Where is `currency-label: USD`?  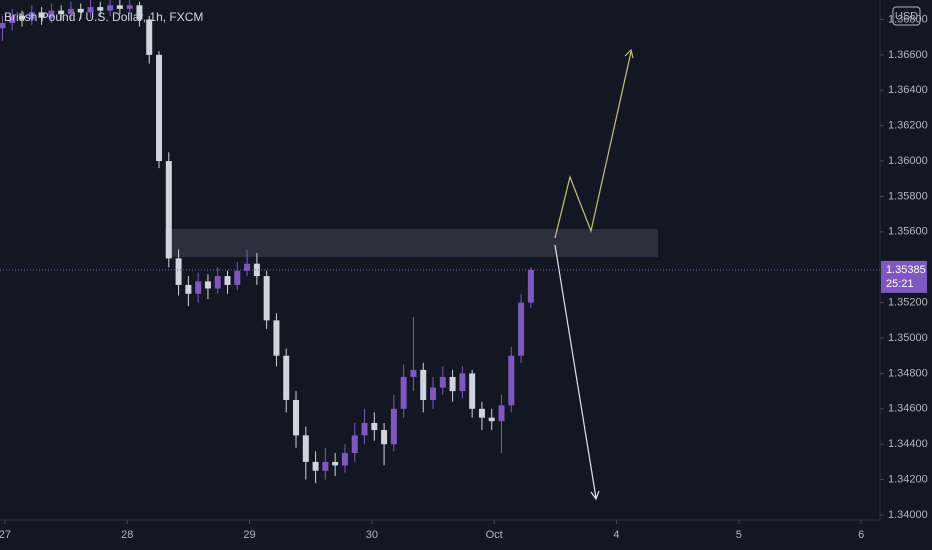
currency-label: USD is located at coordinates (906, 16).